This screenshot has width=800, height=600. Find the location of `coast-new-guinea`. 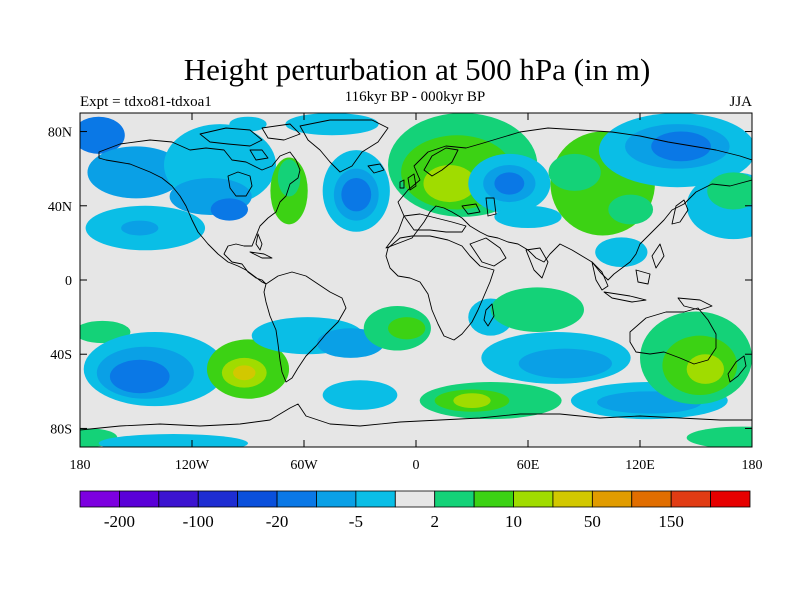

coast-new-guinea is located at coordinates (695, 304).